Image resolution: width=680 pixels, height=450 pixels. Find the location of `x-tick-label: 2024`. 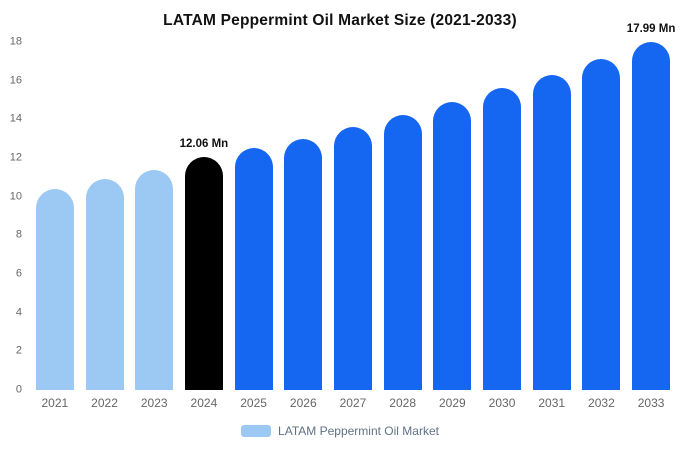

x-tick-label: 2024 is located at coordinates (204, 403).